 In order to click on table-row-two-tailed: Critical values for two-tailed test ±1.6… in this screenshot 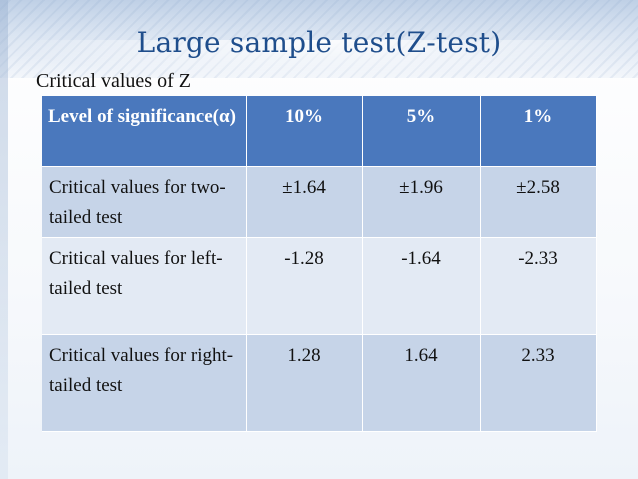, I will do `click(319, 202)`.